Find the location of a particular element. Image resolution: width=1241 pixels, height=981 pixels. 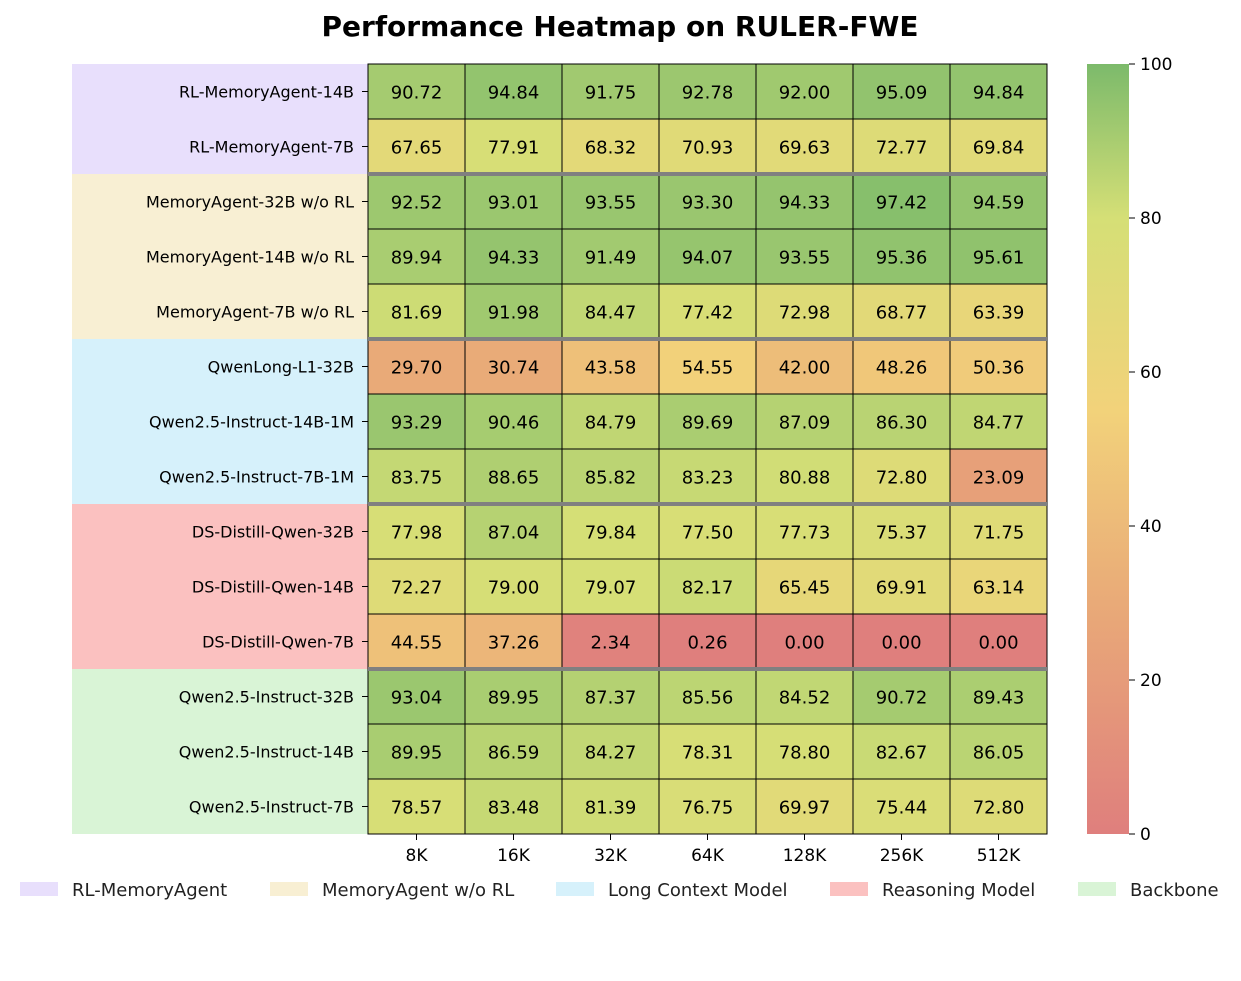

cell-value-label: 85.82 is located at coordinates (611, 478).